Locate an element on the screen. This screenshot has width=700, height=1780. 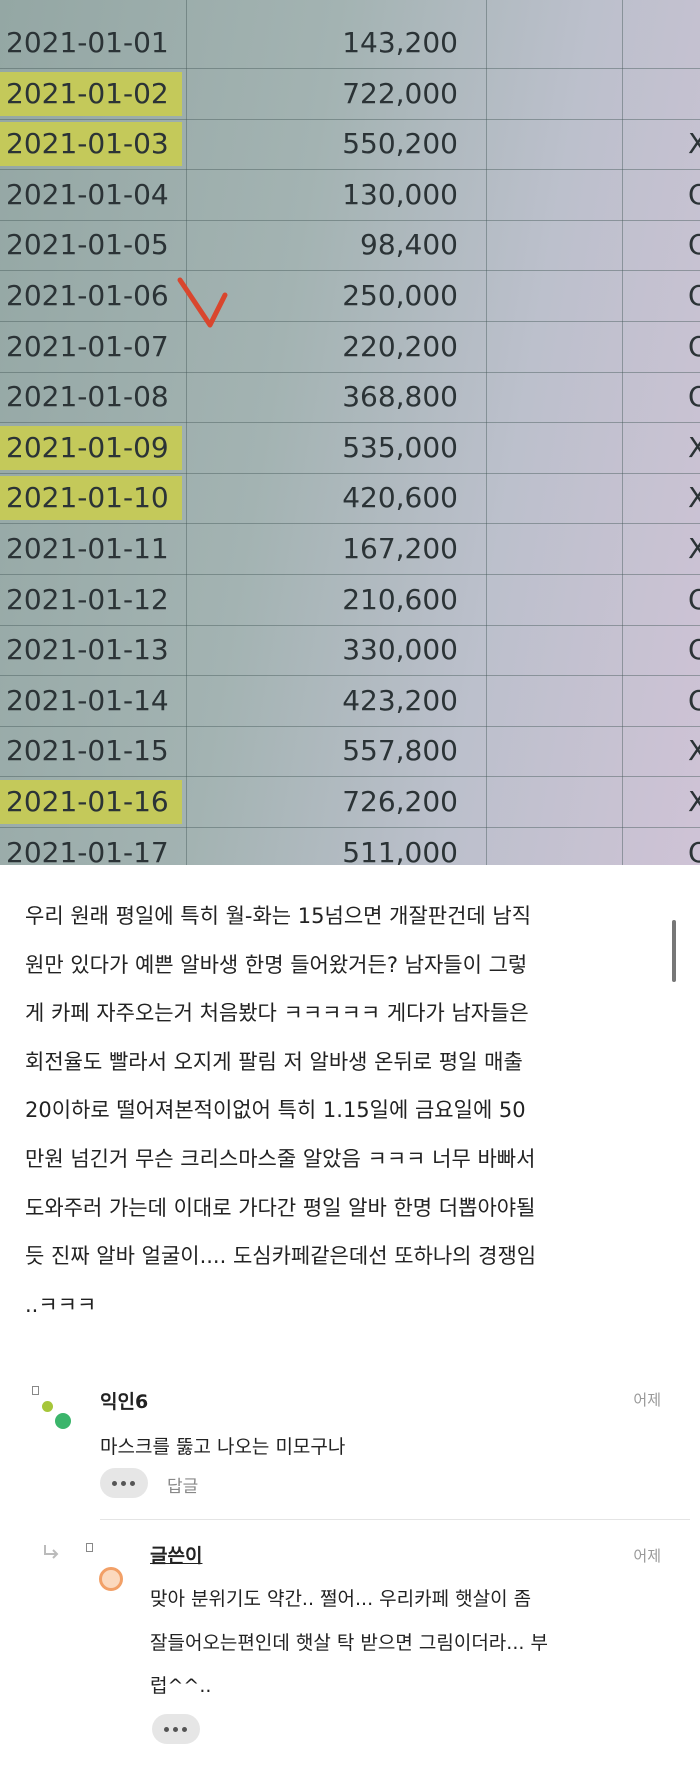
amount-cell: 210,600 is located at coordinates (400, 599).